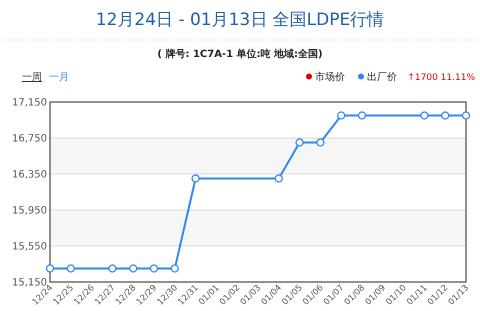  I want to click on text: 一月, so click(59, 77).